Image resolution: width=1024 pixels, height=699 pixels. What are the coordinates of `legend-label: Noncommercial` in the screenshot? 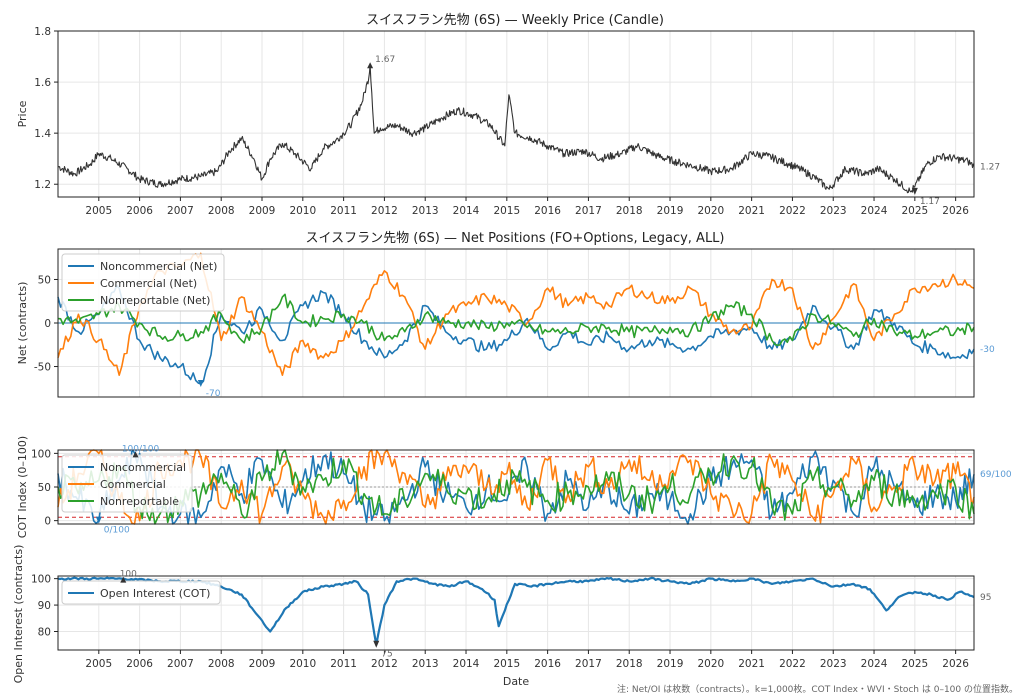 It's located at (143, 467).